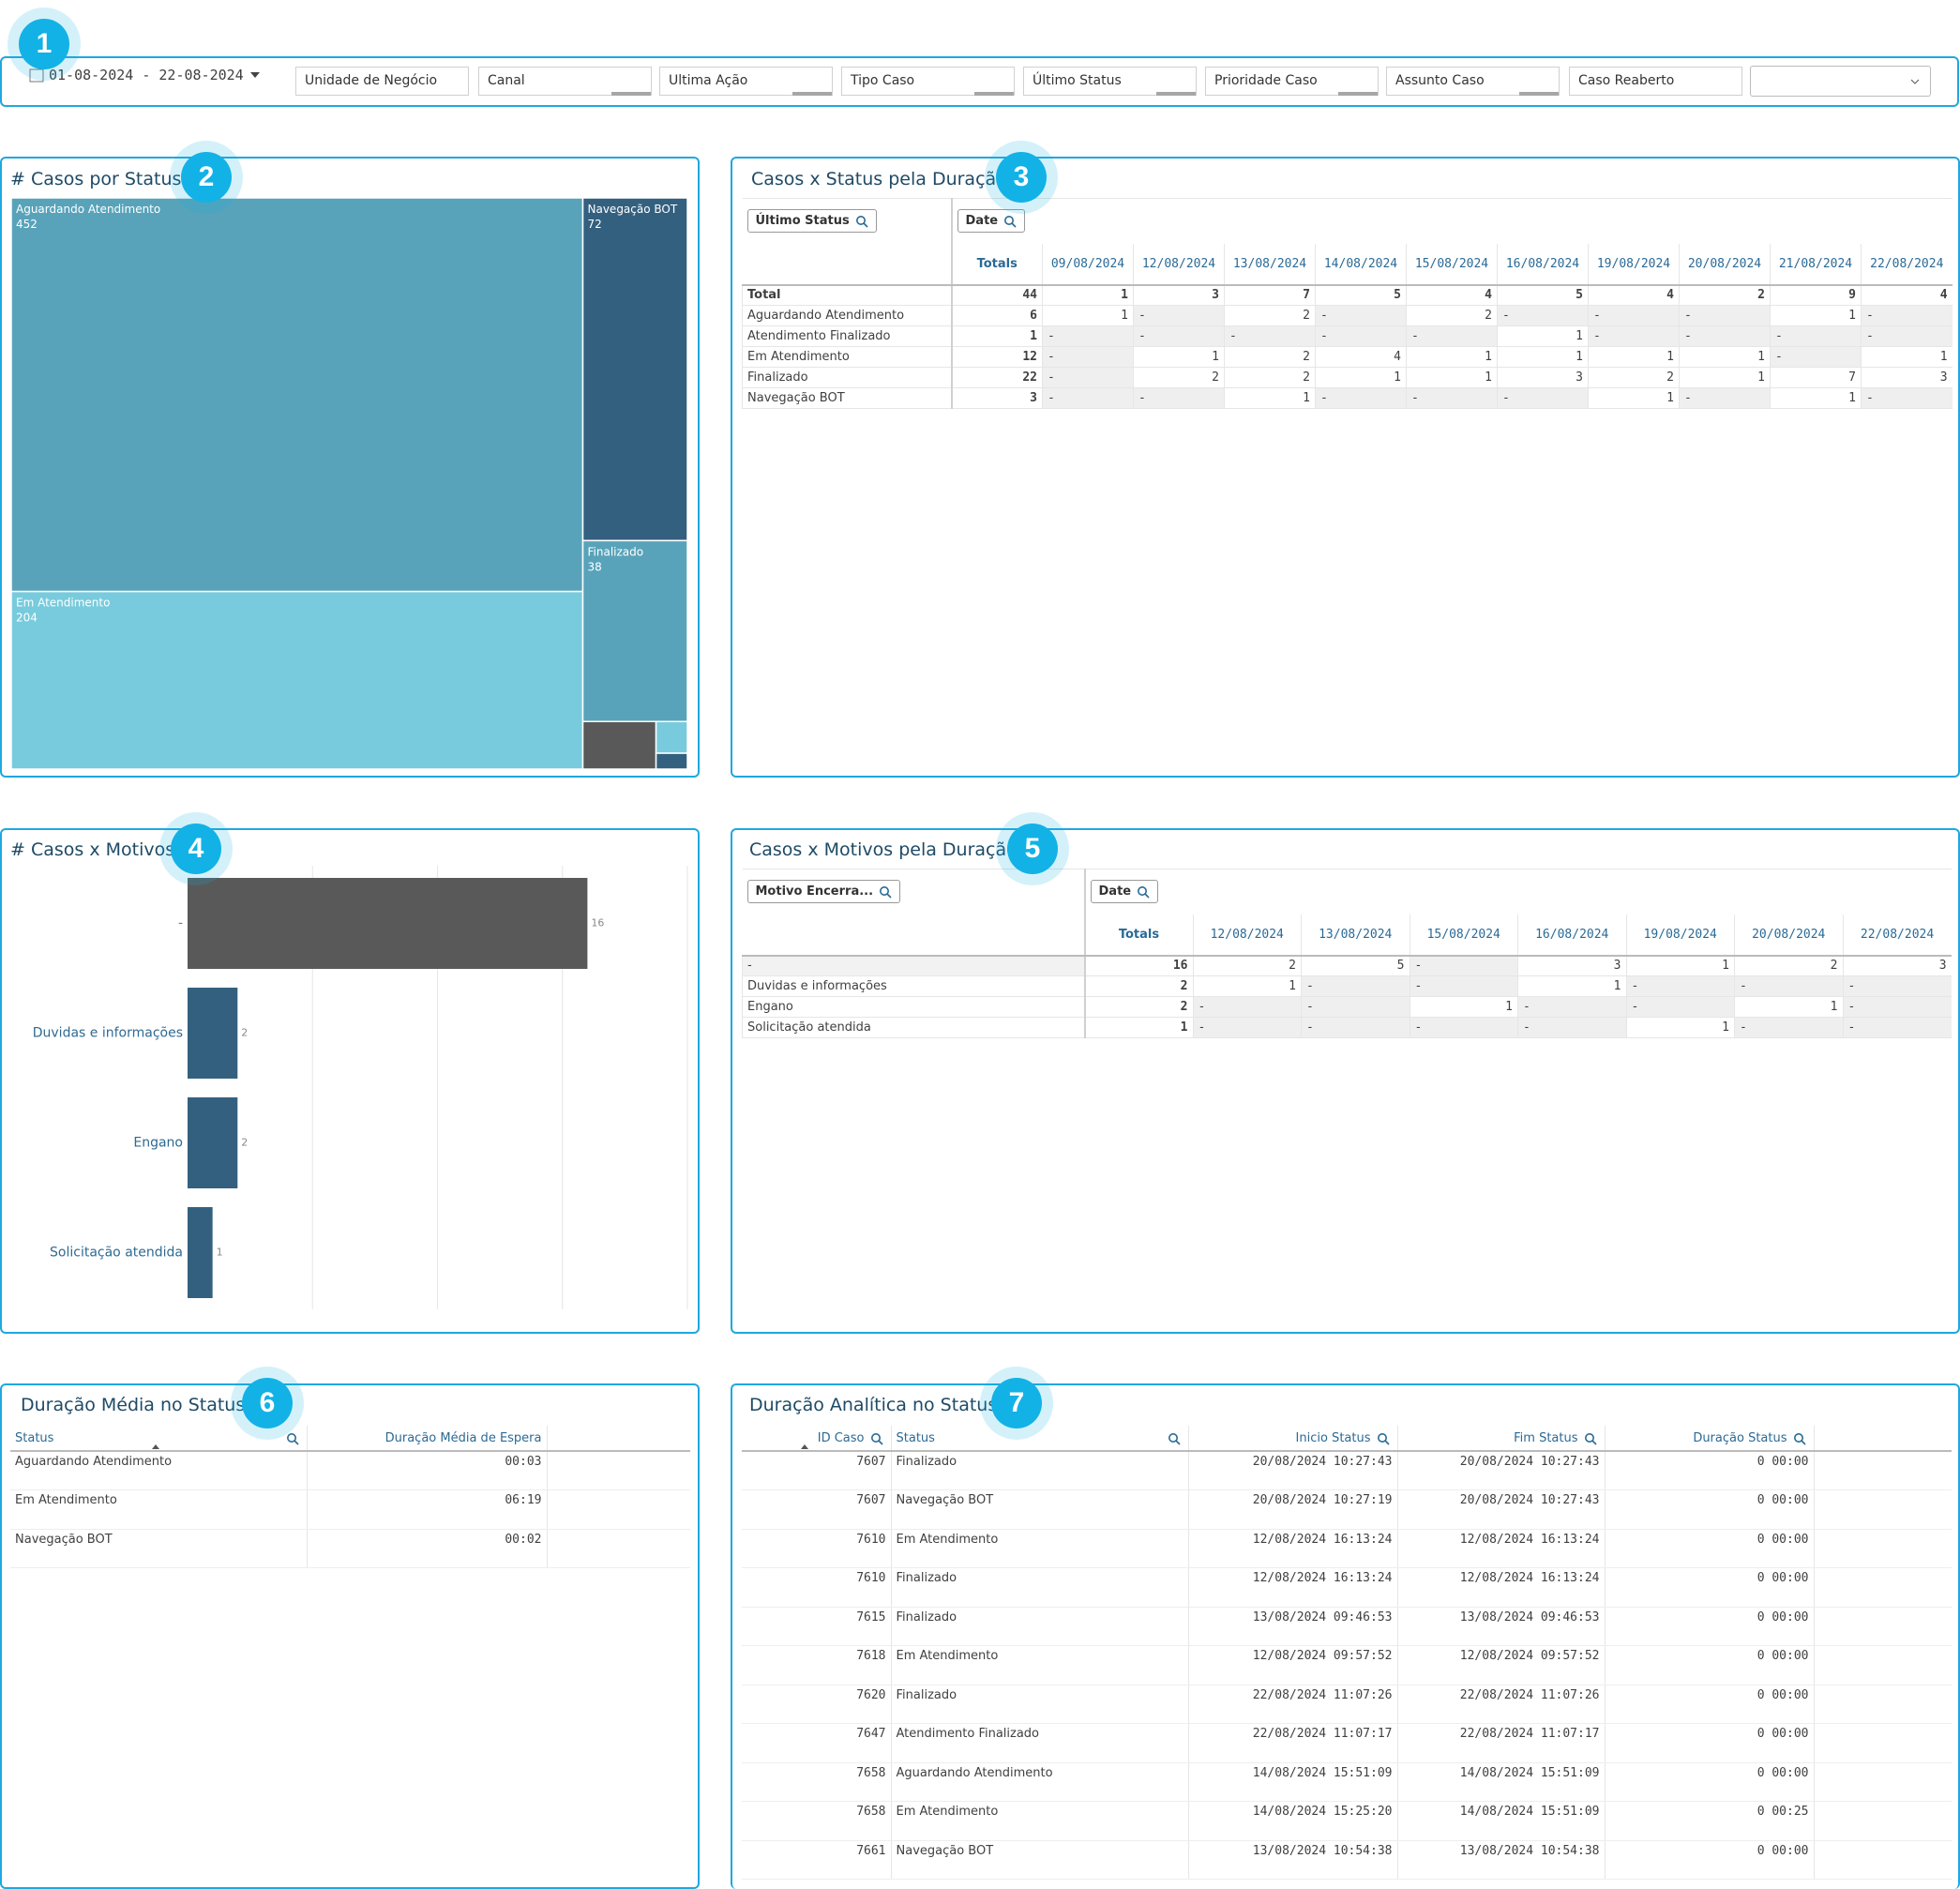 The height and width of the screenshot is (1889, 1960). I want to click on table-cell: Aguardando Atendimento, so click(1040, 1782).